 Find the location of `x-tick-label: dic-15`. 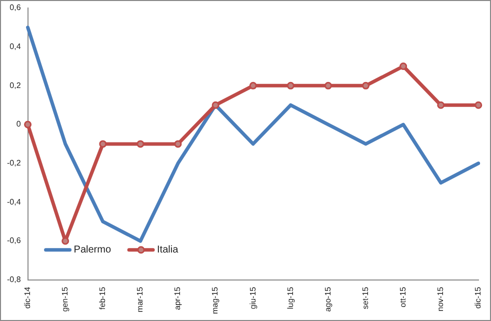

x-tick-label: dic-15 is located at coordinates (478, 297).